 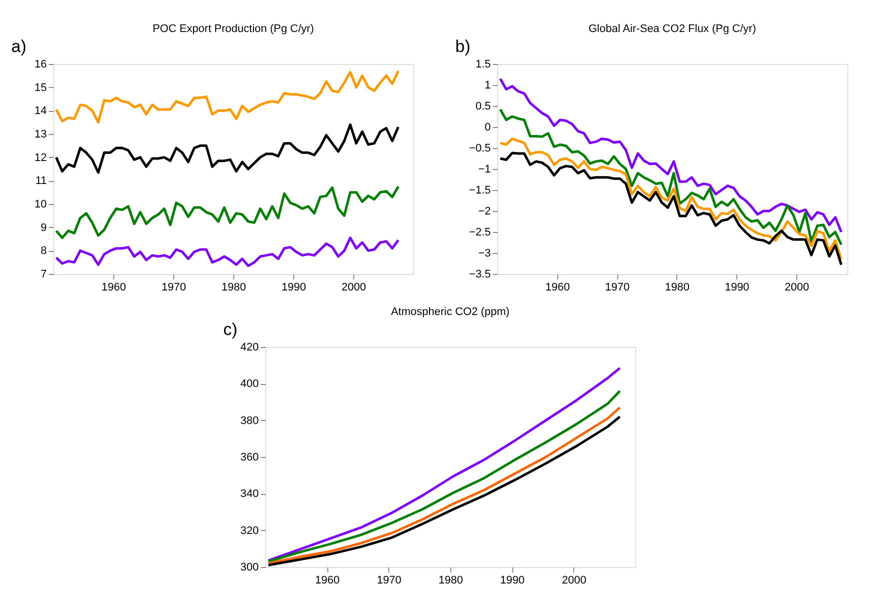 What do you see at coordinates (249, 420) in the screenshot?
I see `y-tick-label: 380` at bounding box center [249, 420].